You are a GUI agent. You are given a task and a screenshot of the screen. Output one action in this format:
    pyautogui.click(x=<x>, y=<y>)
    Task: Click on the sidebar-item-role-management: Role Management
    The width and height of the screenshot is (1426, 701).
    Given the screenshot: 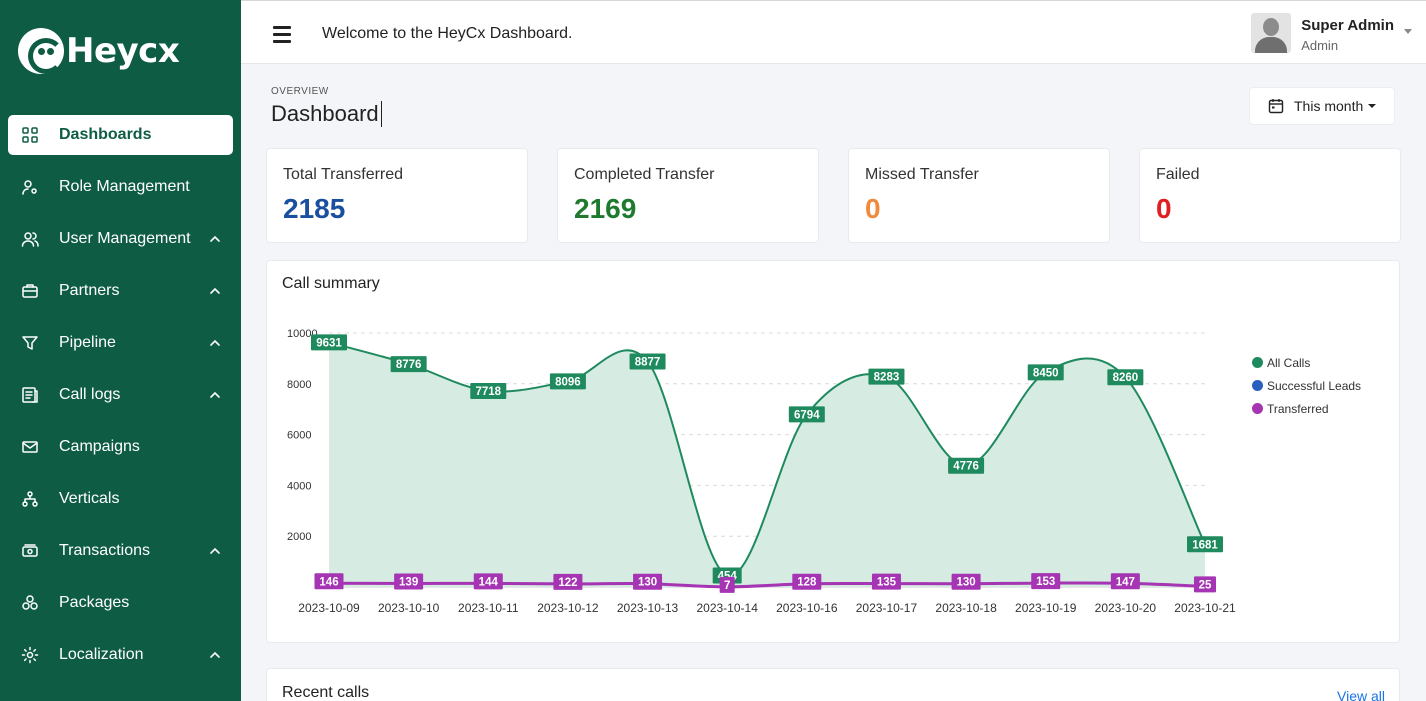 What is the action you would take?
    pyautogui.click(x=120, y=187)
    